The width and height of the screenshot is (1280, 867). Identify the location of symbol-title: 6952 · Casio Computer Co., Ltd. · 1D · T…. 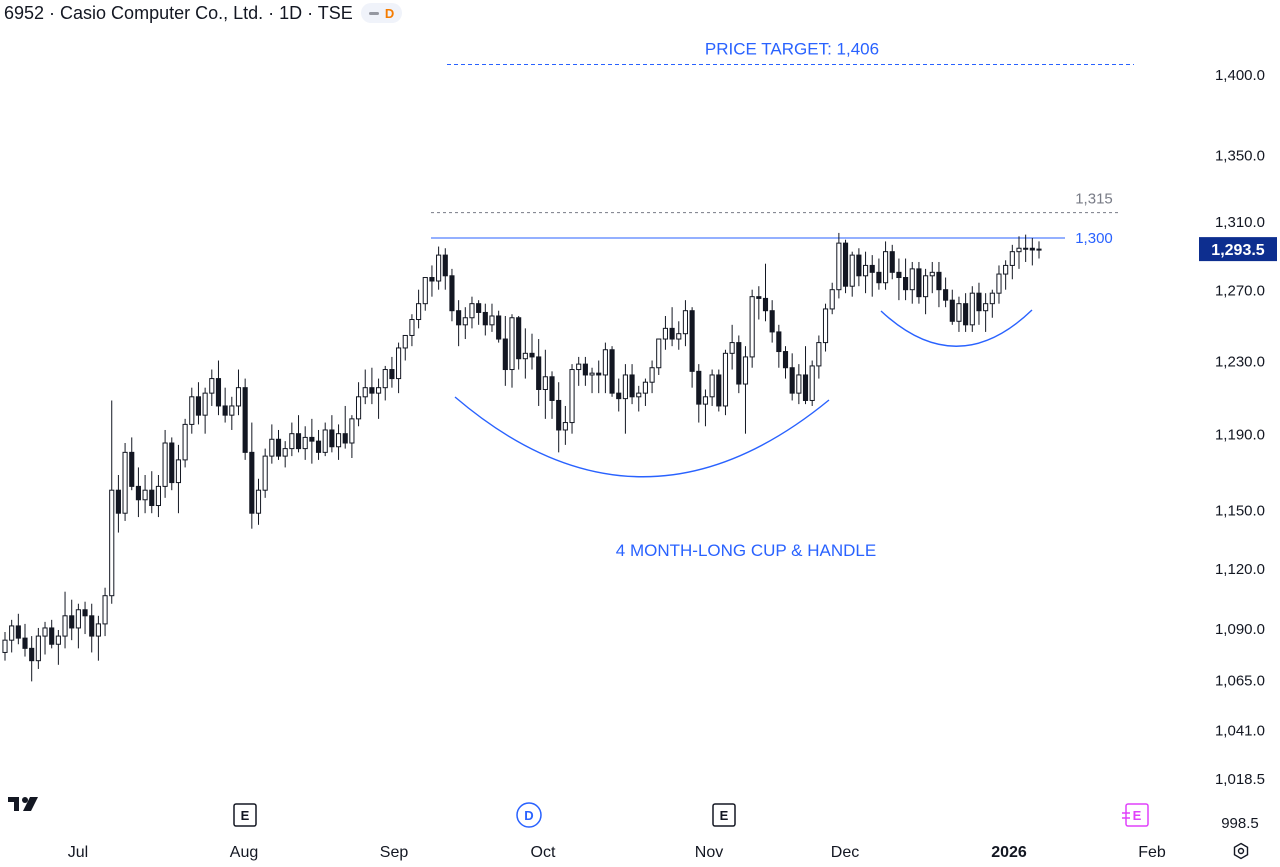
(178, 12).